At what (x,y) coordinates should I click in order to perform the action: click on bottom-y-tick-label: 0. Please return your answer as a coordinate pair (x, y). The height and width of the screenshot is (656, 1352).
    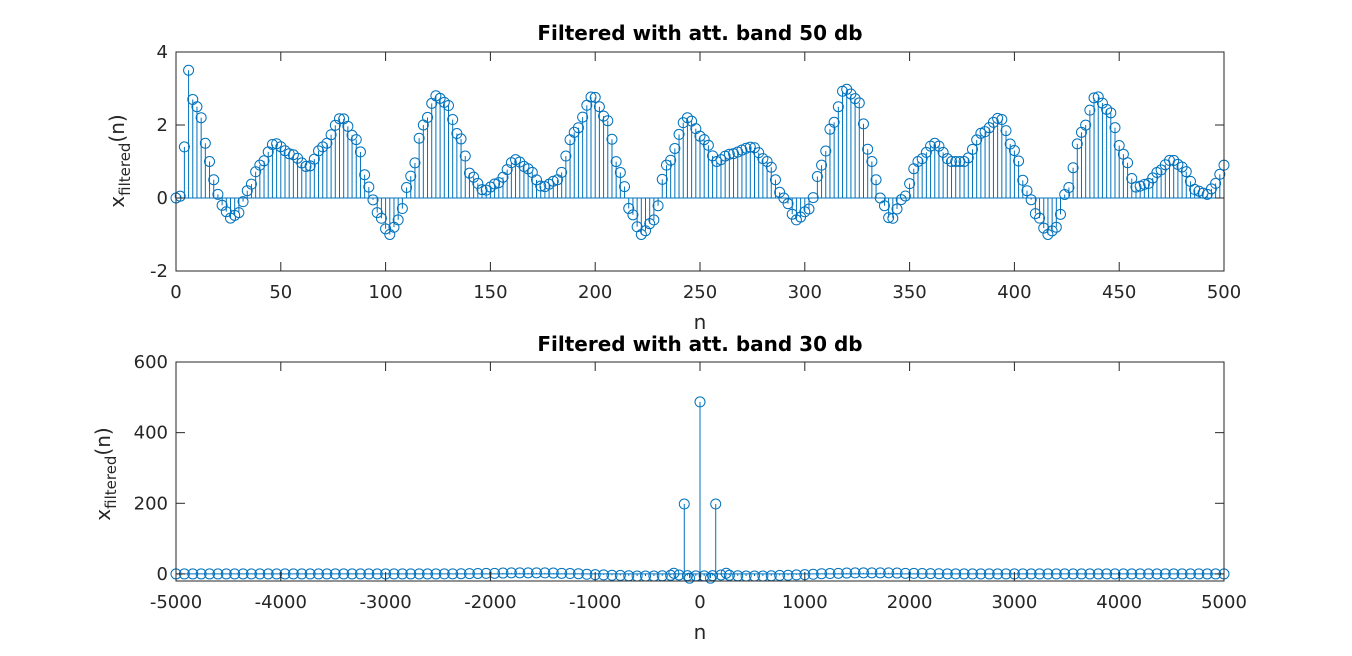
    Looking at the image, I should click on (162, 574).